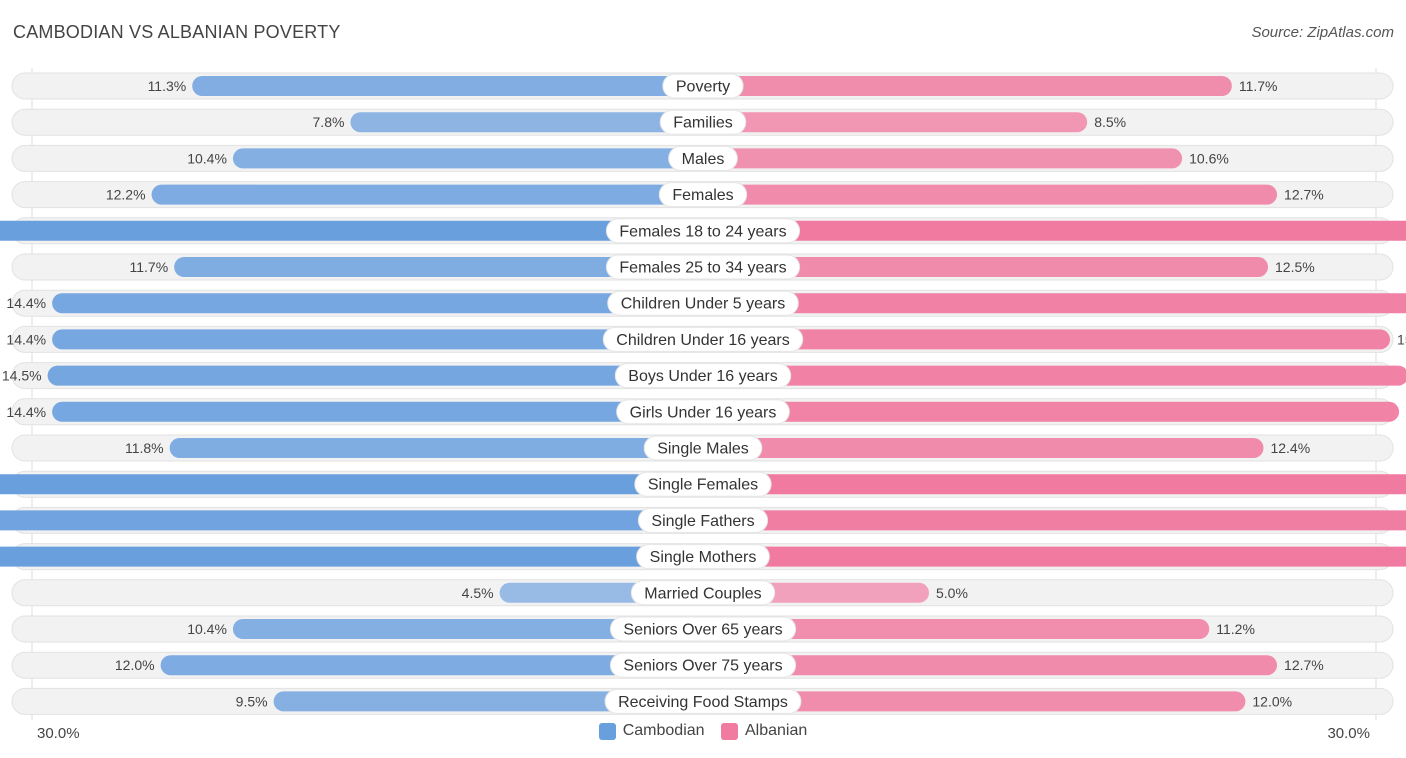 The height and width of the screenshot is (758, 1406). What do you see at coordinates (702, 195) in the screenshot?
I see `category-label: Females` at bounding box center [702, 195].